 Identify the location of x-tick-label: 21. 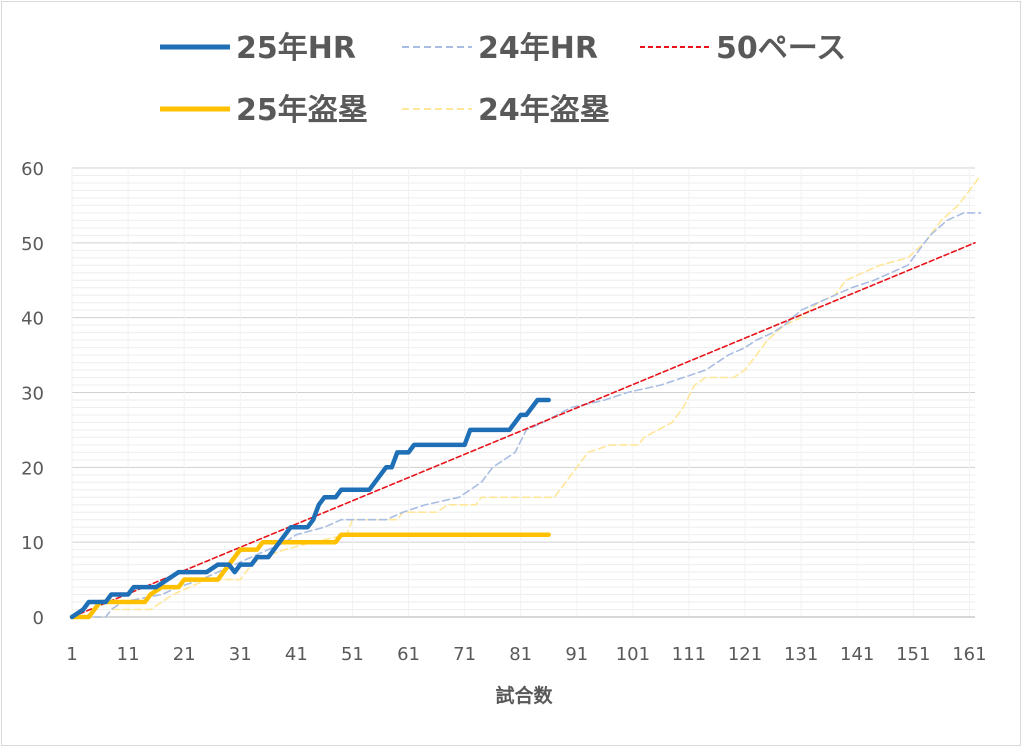
(184, 654).